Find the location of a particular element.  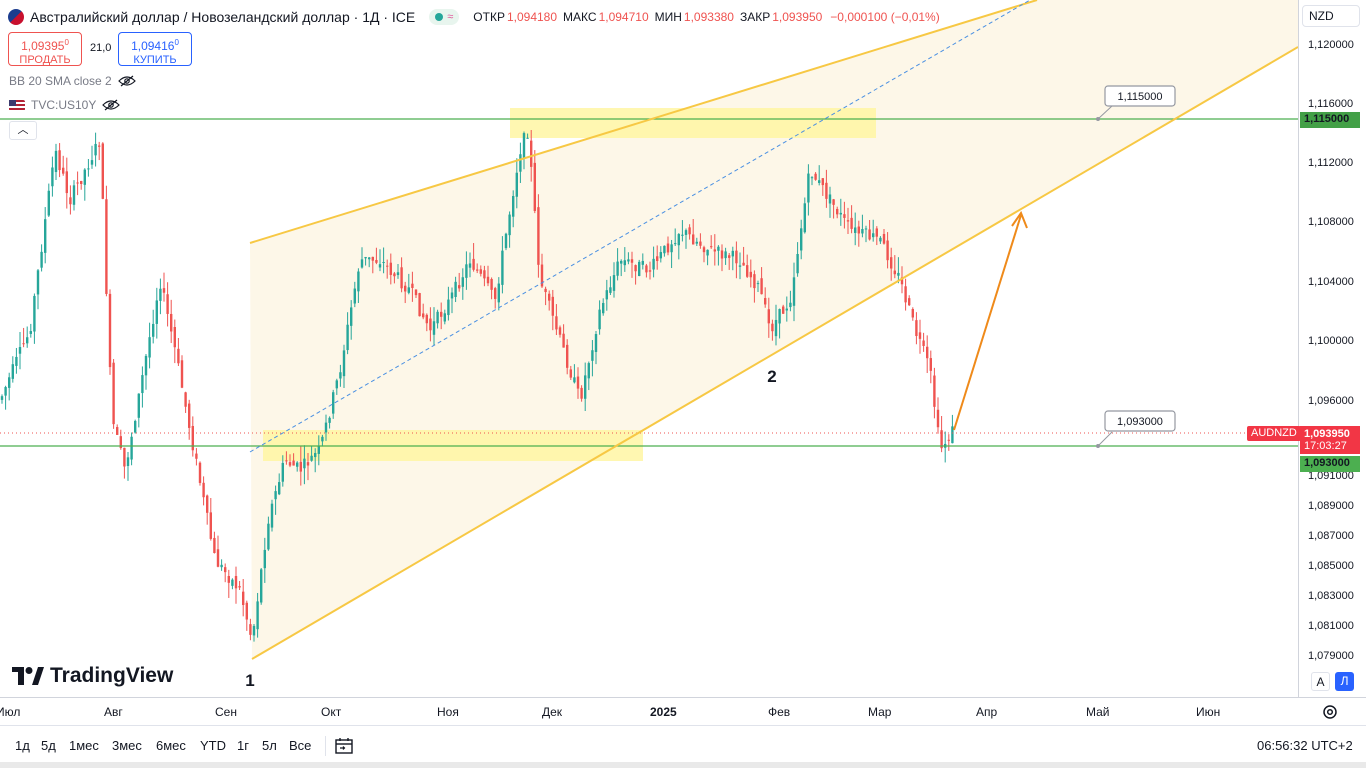

range-1d-button: 1д is located at coordinates (22, 745).